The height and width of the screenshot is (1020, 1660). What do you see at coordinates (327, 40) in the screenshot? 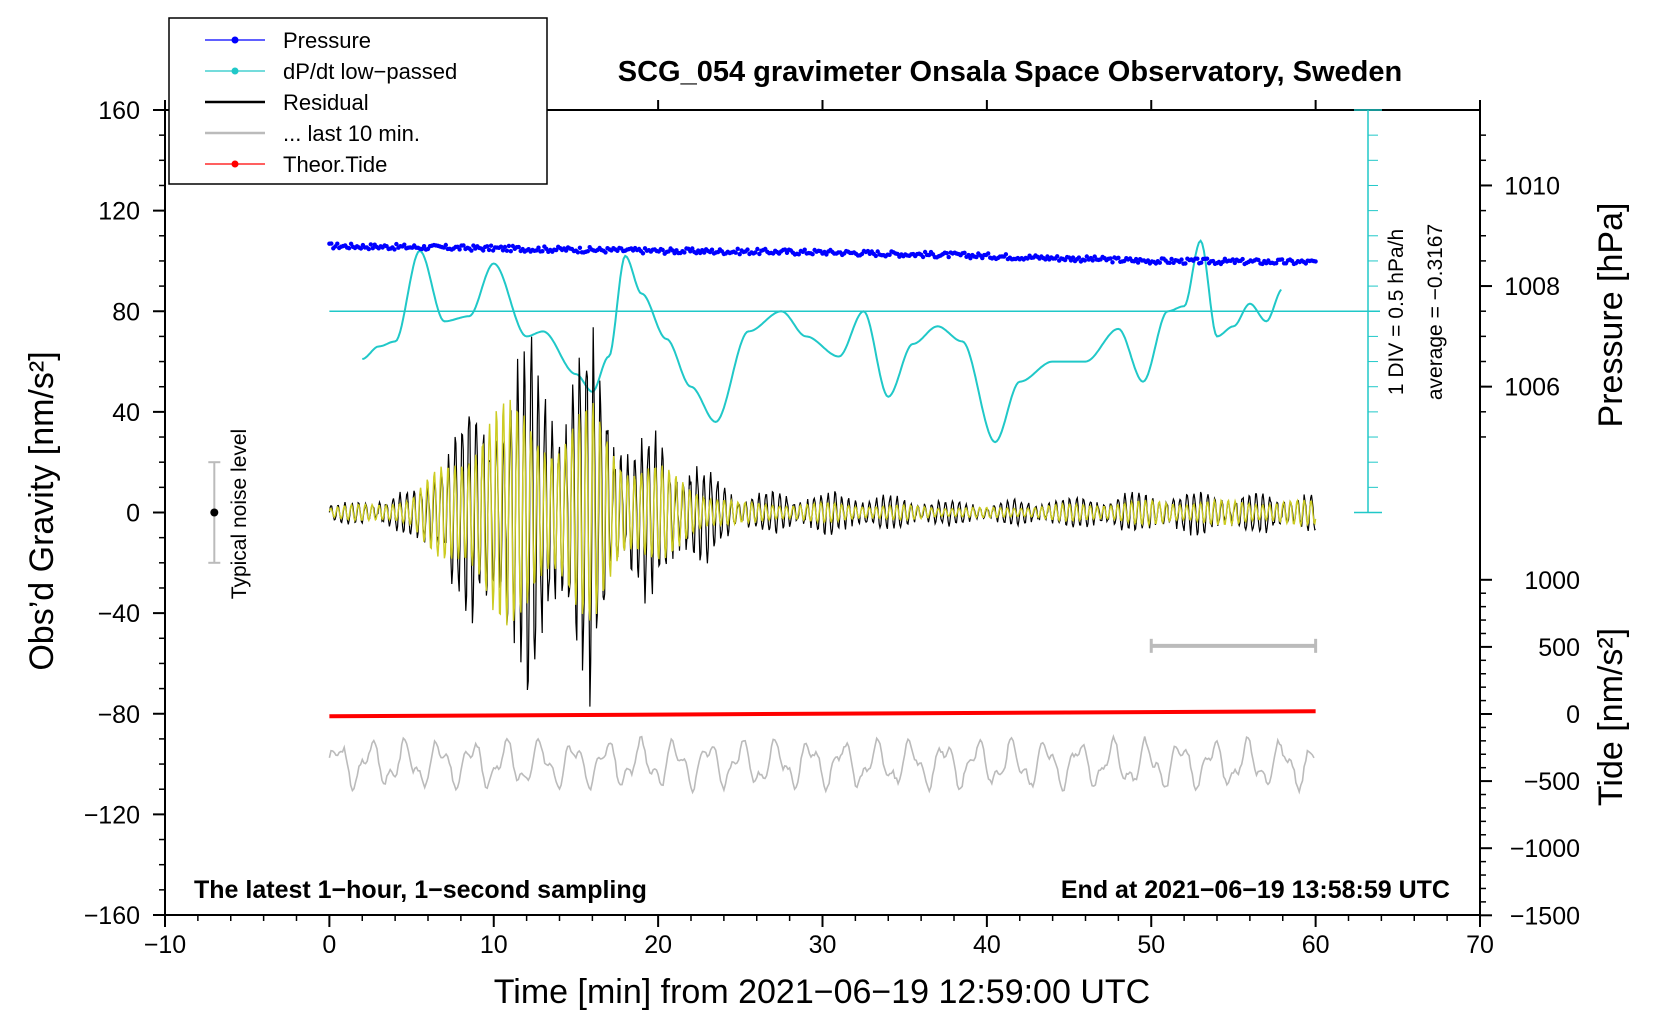
I see `legend-label: Pressure` at bounding box center [327, 40].